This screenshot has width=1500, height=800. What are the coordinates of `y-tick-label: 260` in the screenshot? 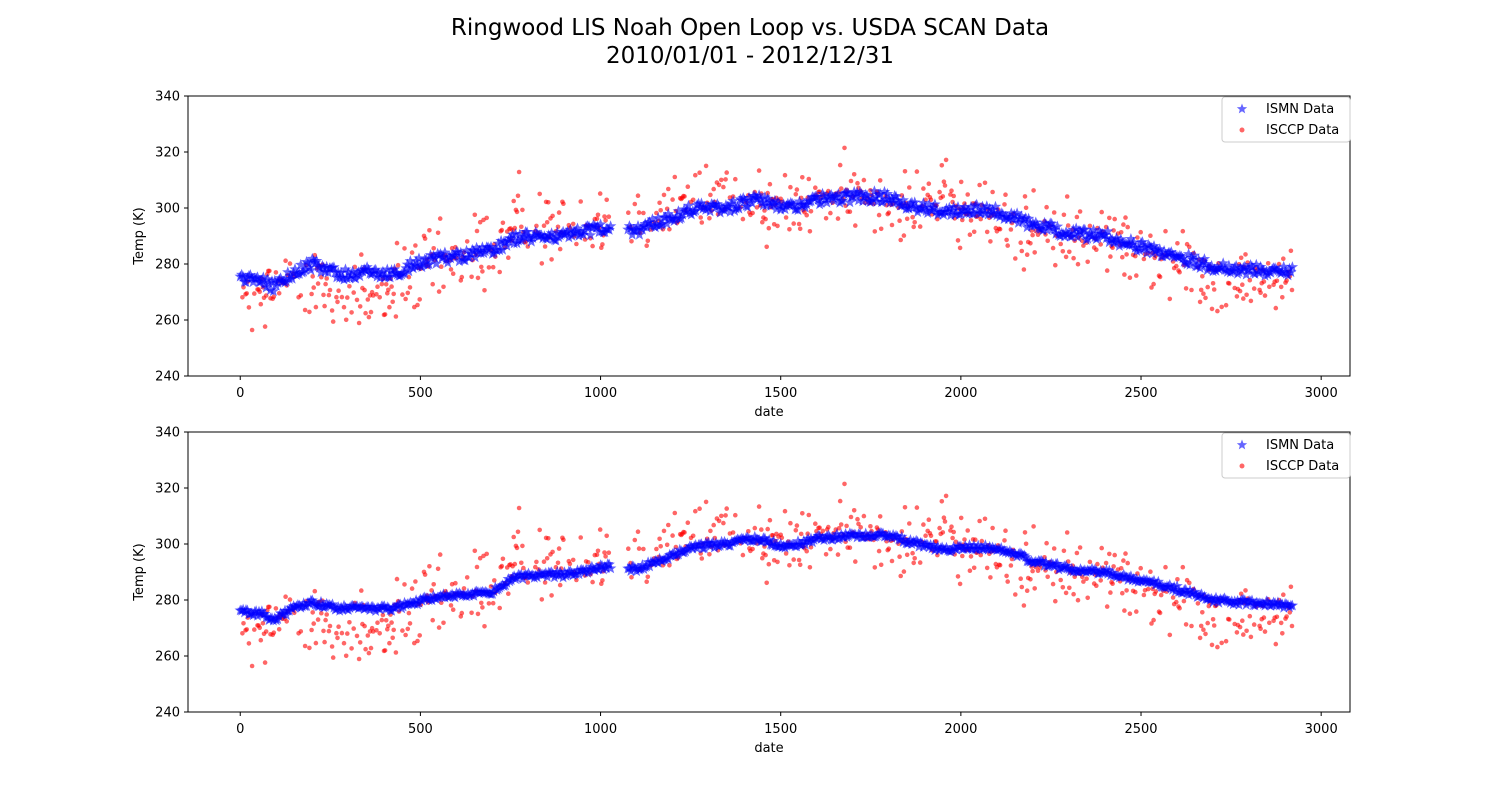 It's located at (167, 657).